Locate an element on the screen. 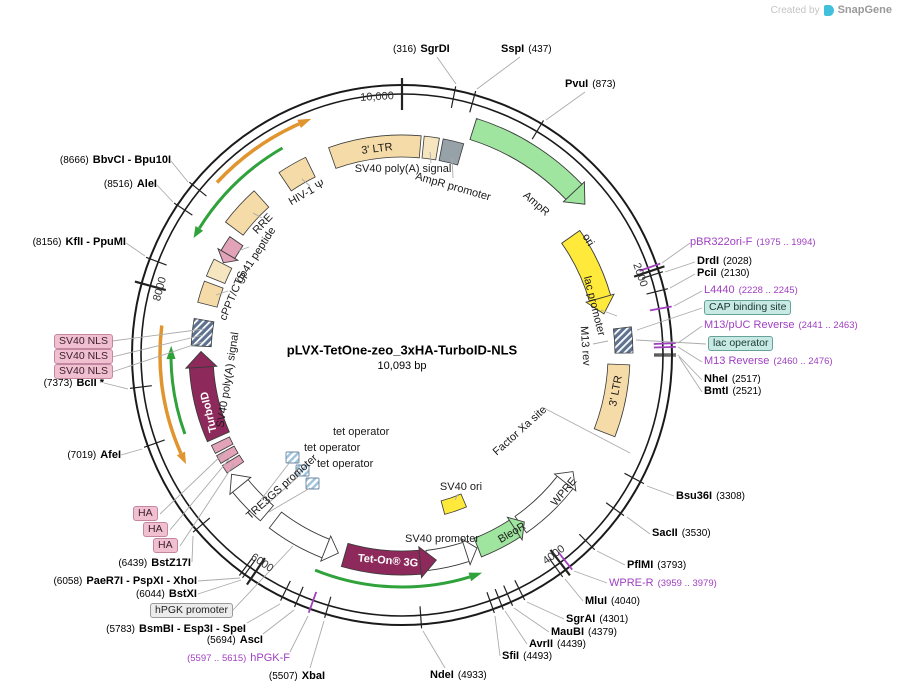 Image resolution: width=898 pixels, height=694 pixels. site-label-bsu36i: Bsu36I (3308) is located at coordinates (710, 496).